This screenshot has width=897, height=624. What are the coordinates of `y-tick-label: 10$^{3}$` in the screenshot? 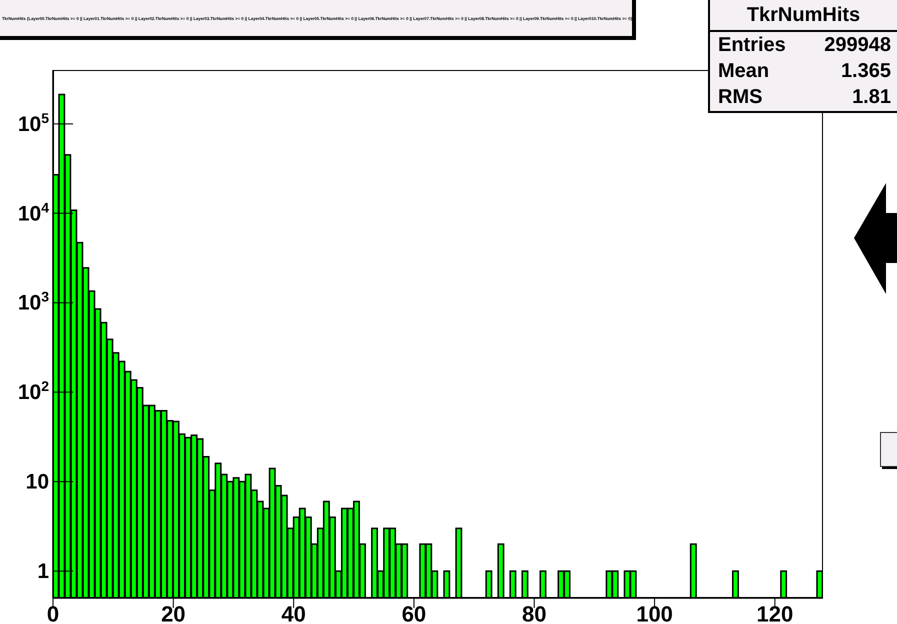 It's located at (34, 301).